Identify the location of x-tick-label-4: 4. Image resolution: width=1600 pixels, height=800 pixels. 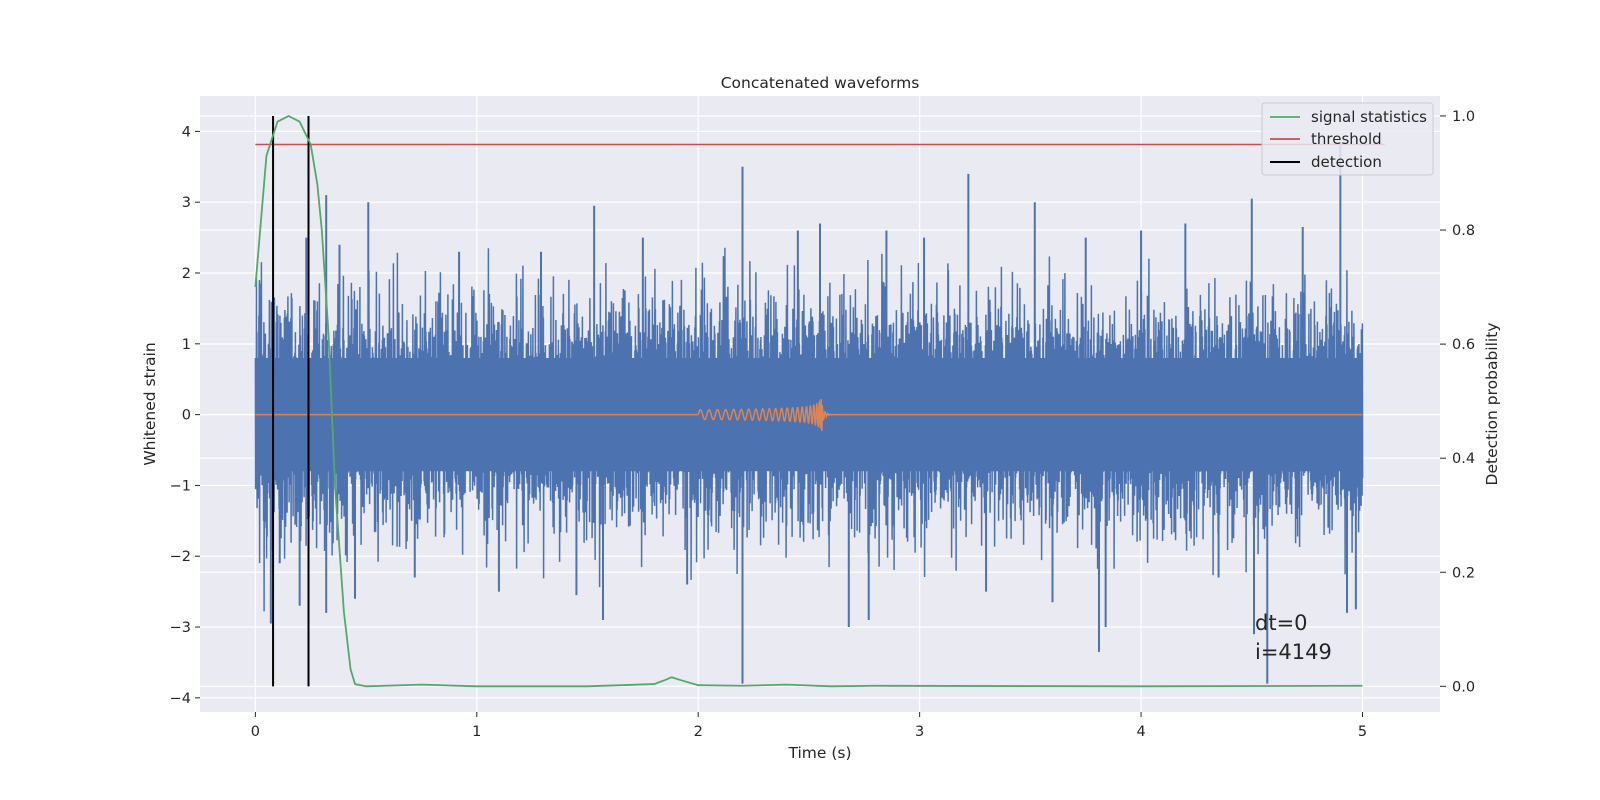
(1140, 732).